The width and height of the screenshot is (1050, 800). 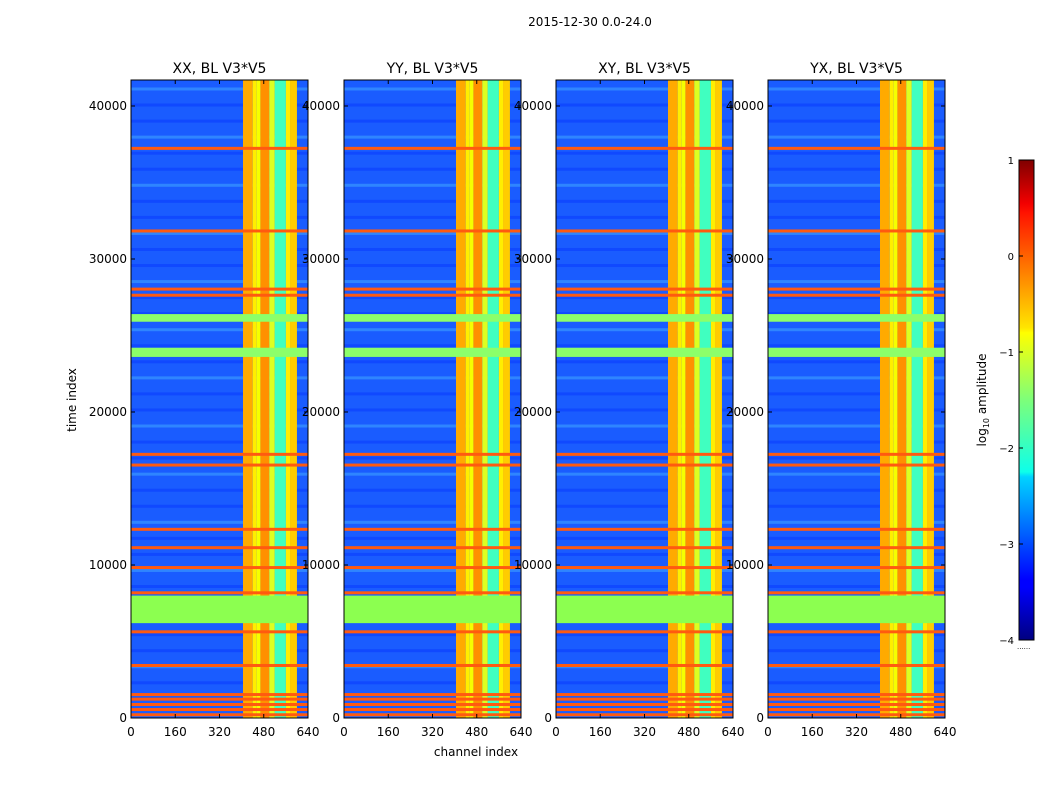 I want to click on y-tick-label: 10000, so click(x=533, y=565).